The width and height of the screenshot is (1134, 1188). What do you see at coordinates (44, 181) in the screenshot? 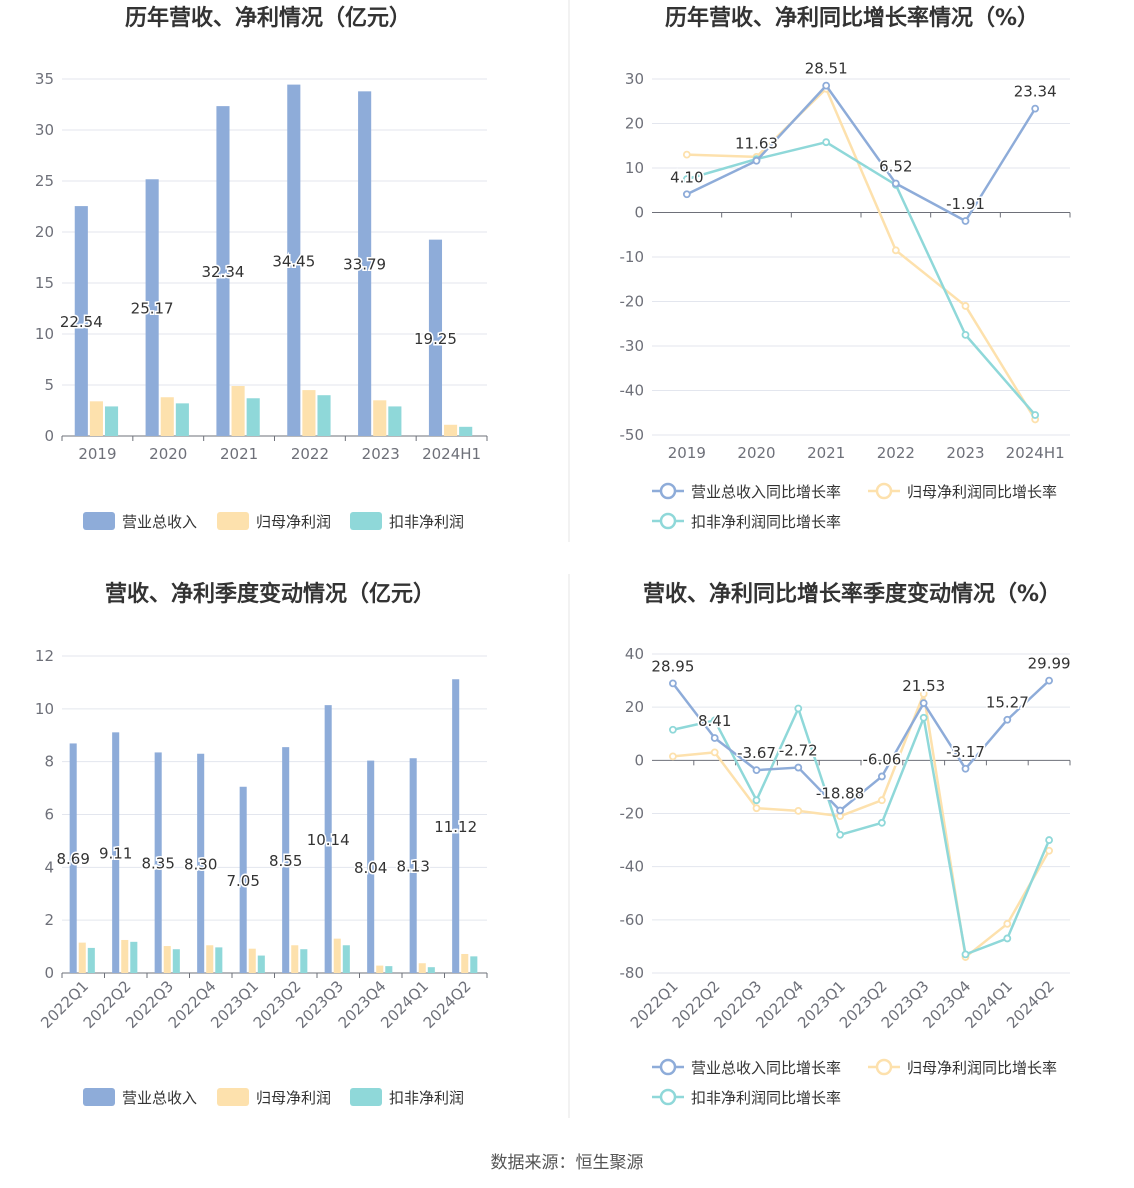
I see `y-tick-label: 25` at bounding box center [44, 181].